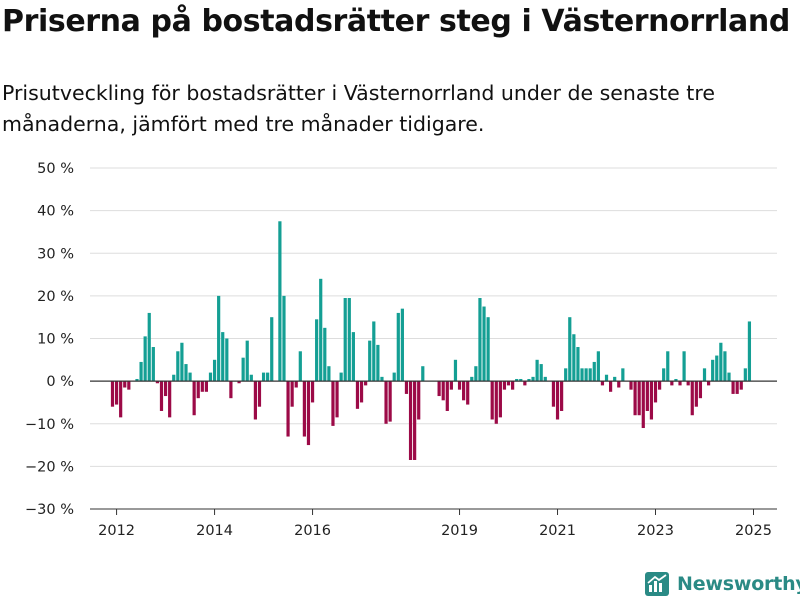 The width and height of the screenshot is (800, 600). Describe the element at coordinates (55, 340) in the screenshot. I see `y-tick-label: 10 %` at that location.